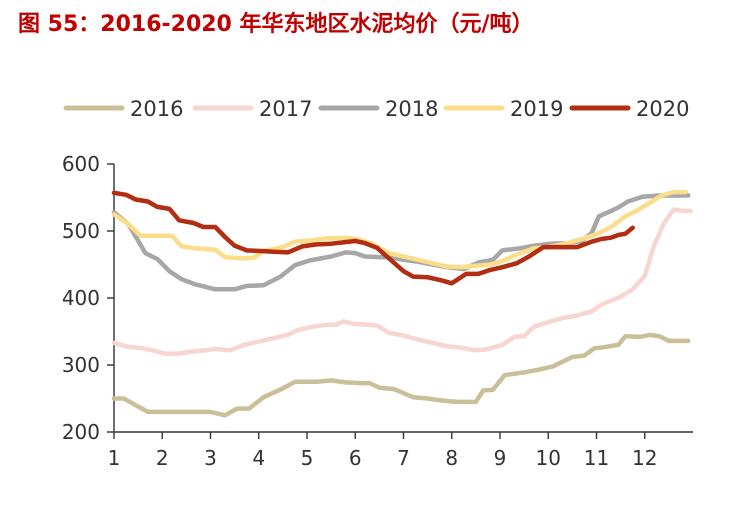  Describe the element at coordinates (411, 109) in the screenshot. I see `legend-label-2018: 2018` at that location.